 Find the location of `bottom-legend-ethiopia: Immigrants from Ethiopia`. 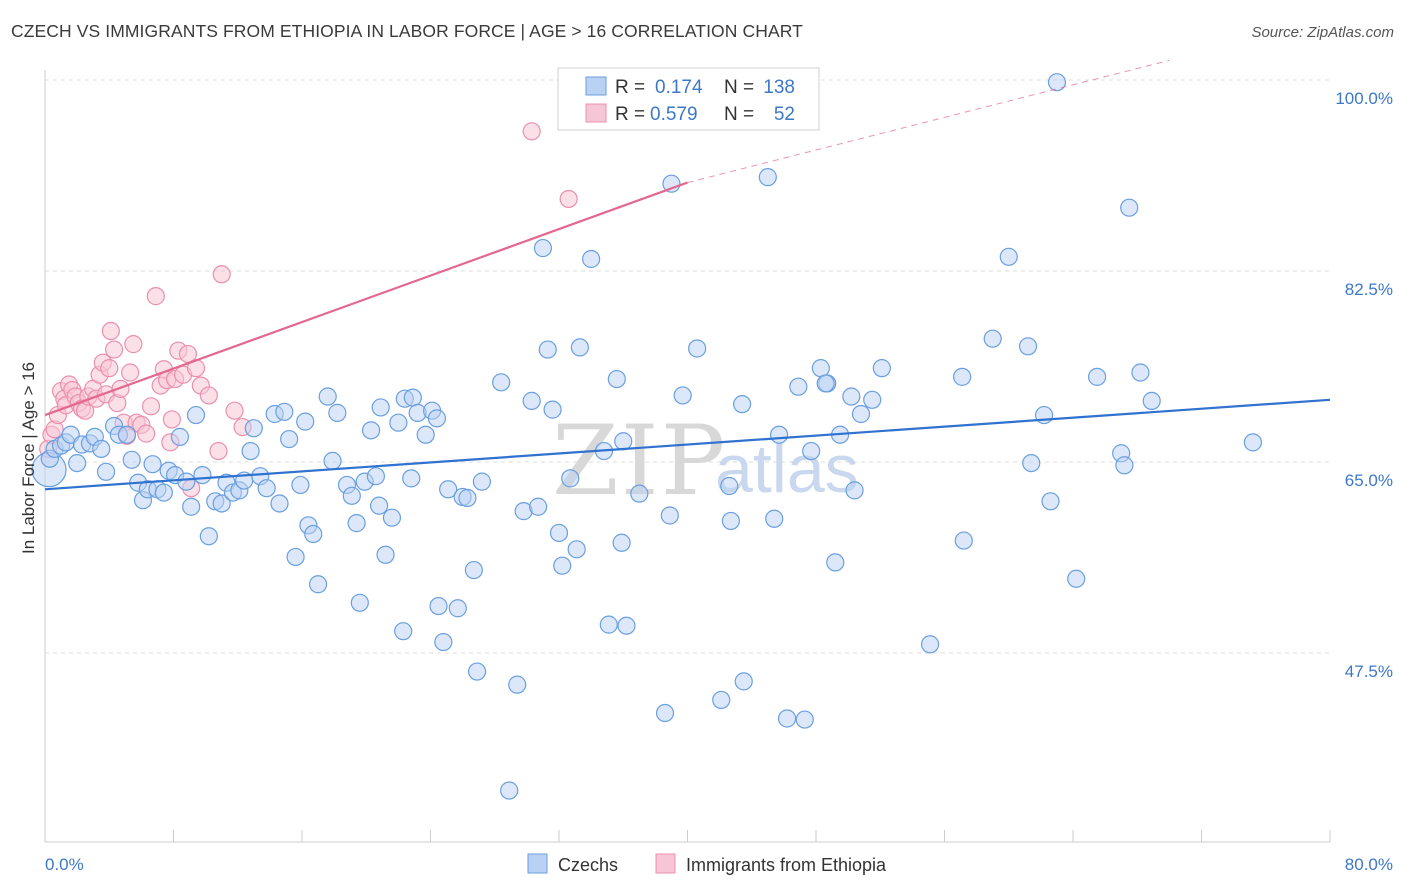

bottom-legend-ethiopia: Immigrants from Ethiopia is located at coordinates (786, 865).